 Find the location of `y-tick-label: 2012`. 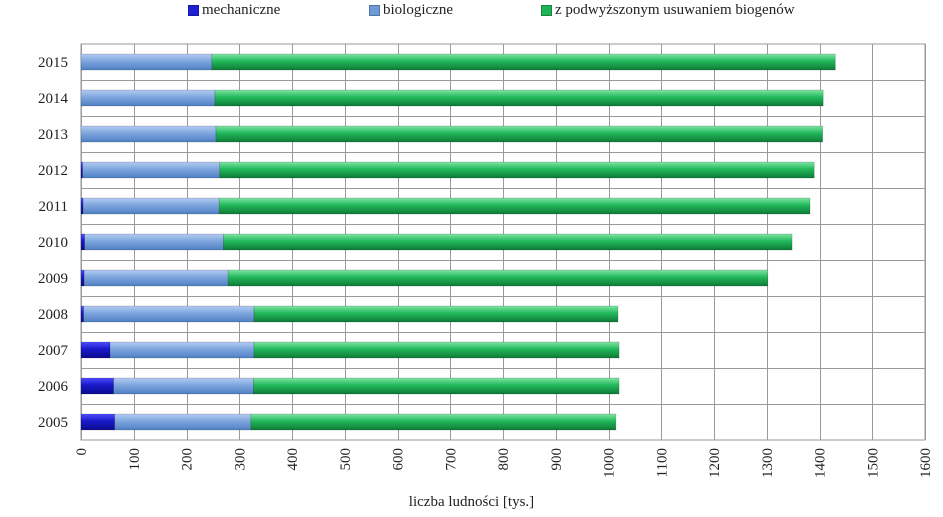

y-tick-label: 2012 is located at coordinates (53, 171).